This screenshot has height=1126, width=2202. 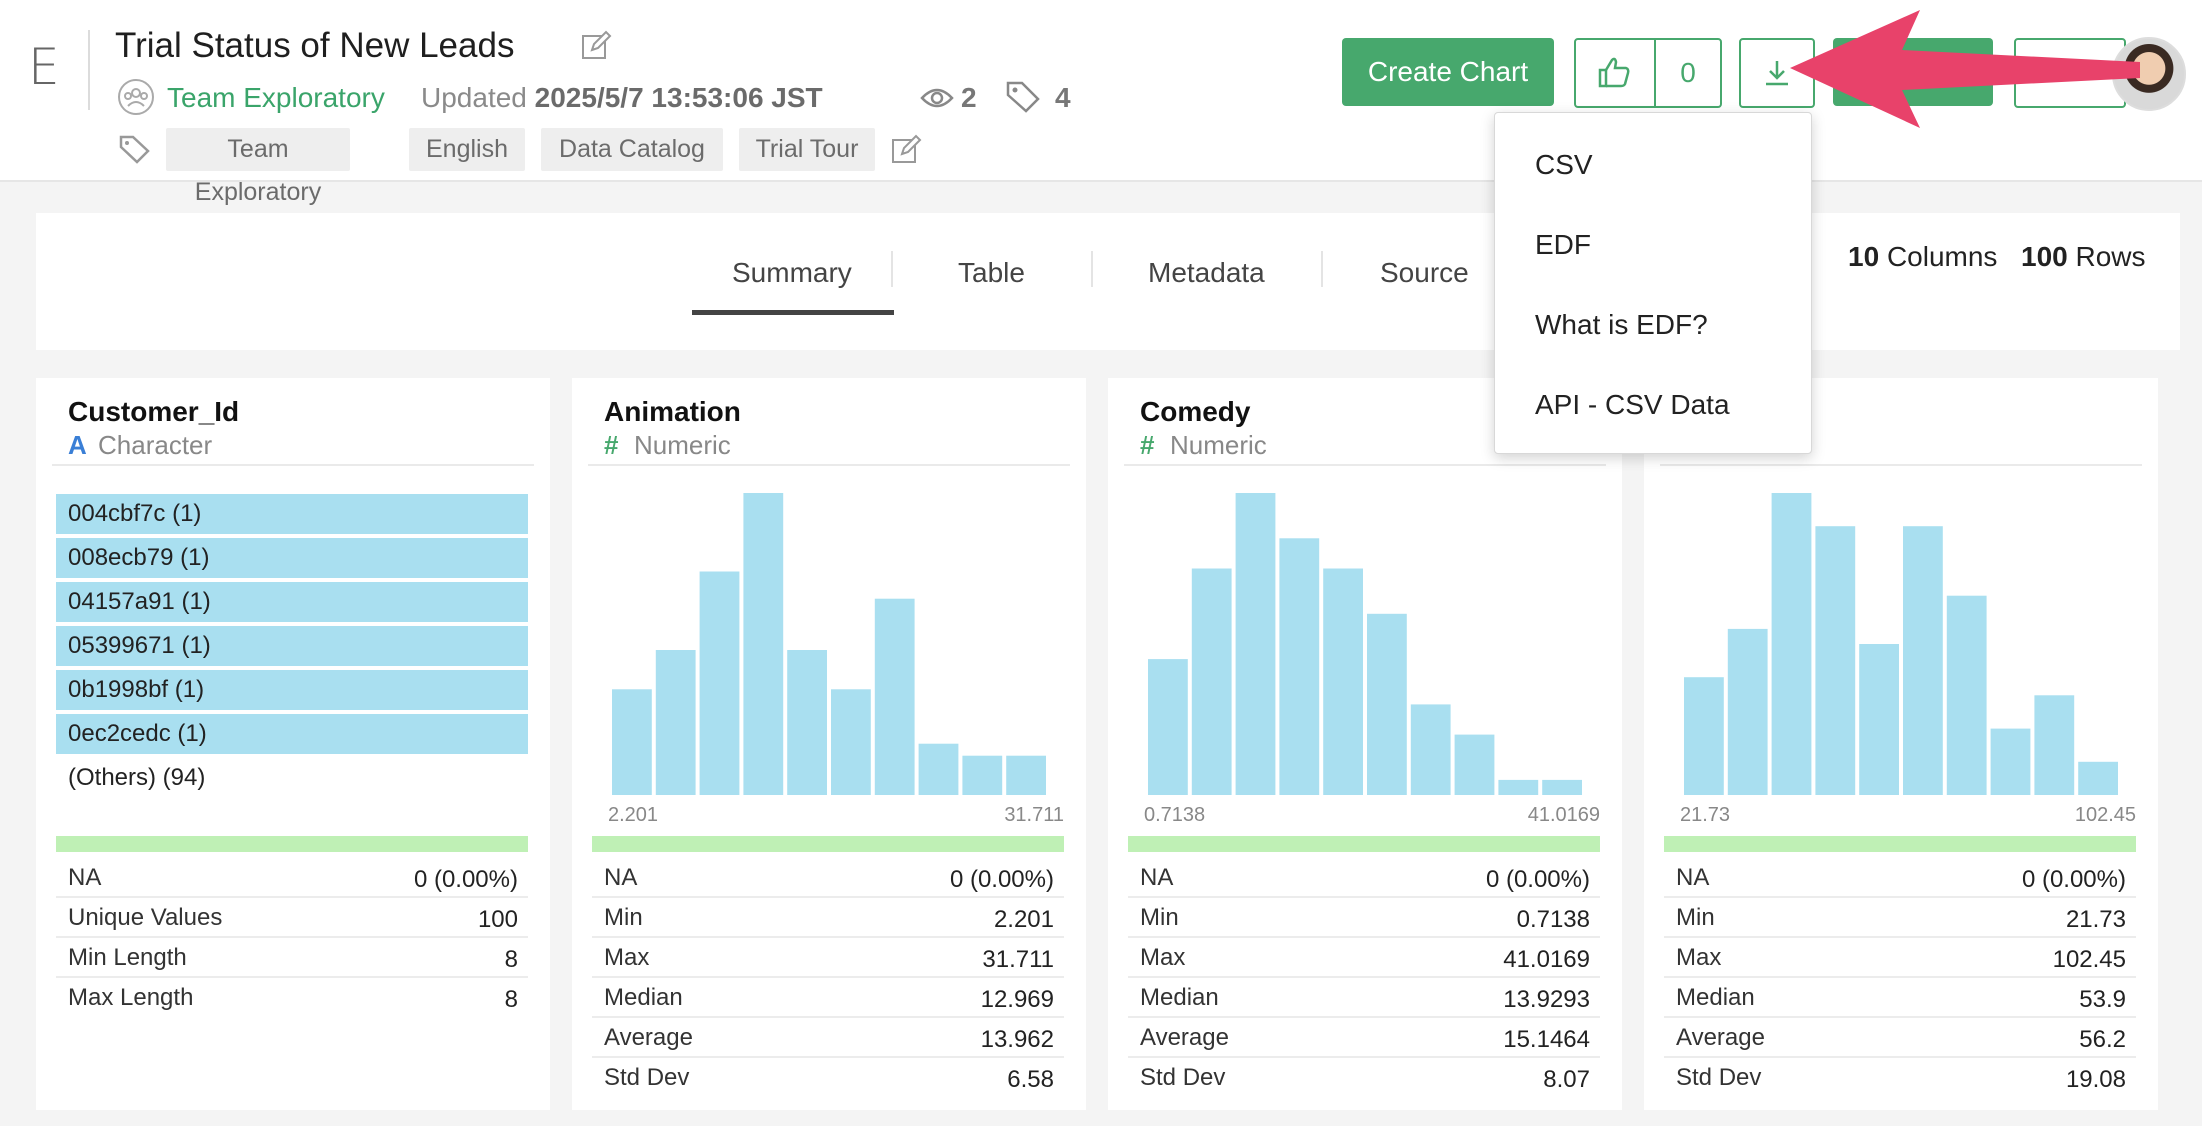 I want to click on annotation-arrow, so click(x=1965, y=69).